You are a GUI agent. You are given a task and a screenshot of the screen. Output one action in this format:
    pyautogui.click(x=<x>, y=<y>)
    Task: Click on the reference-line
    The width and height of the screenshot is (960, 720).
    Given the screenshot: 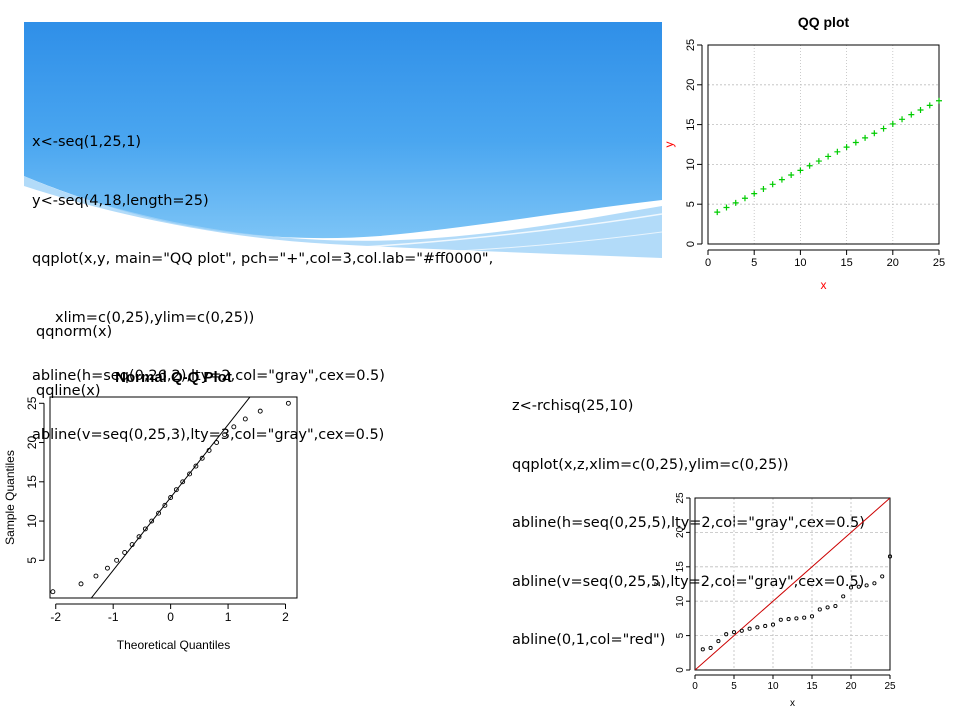 What is the action you would take?
    pyautogui.click(x=792, y=584)
    